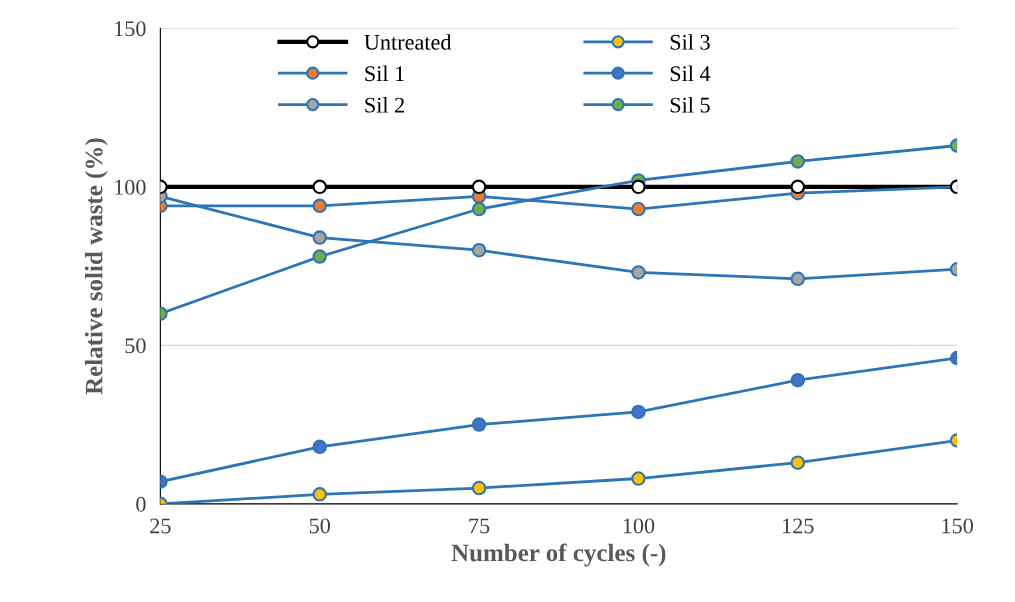  I want to click on legend-label: Sil 3, so click(690, 42).